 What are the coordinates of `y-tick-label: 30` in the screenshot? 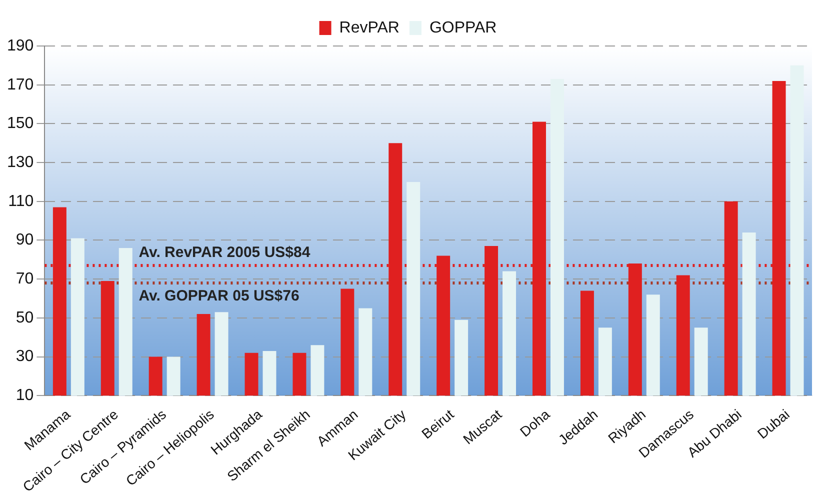 It's located at (25, 357).